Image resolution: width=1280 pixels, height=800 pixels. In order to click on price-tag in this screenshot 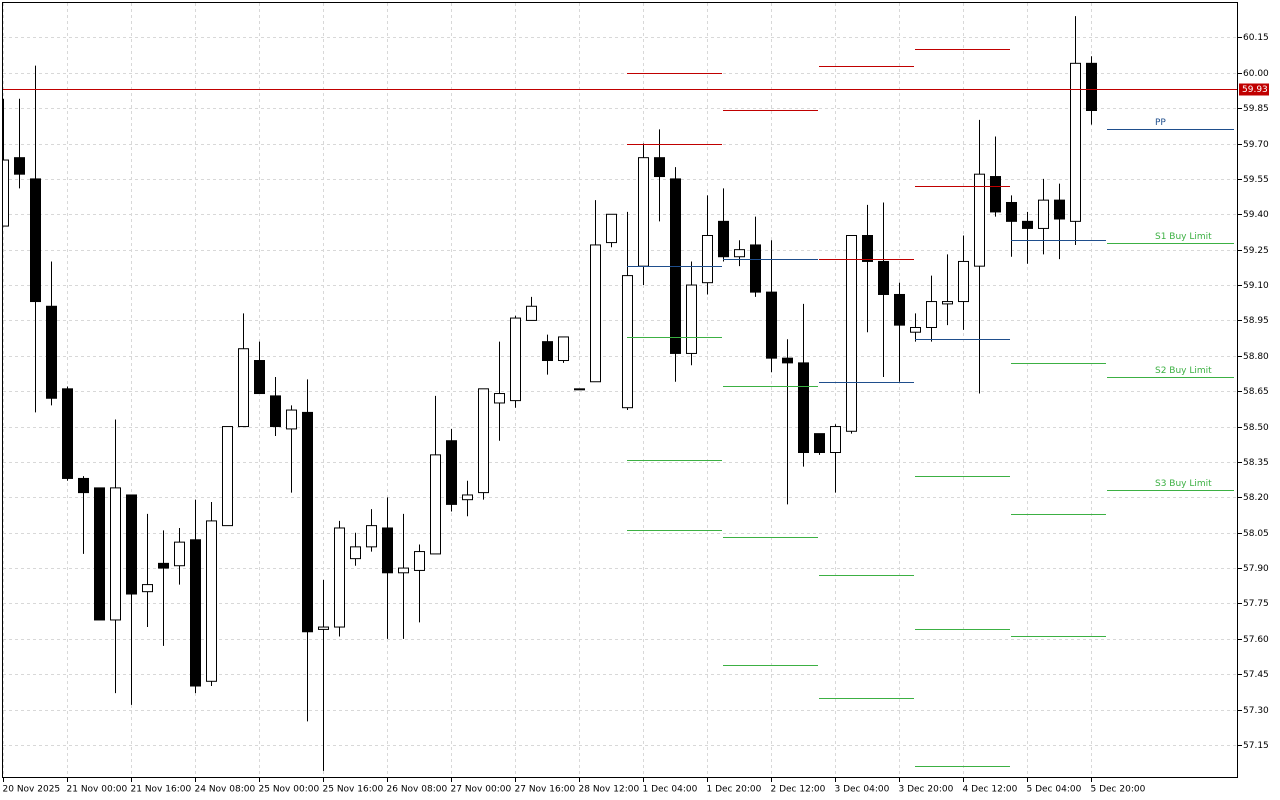, I will do `click(1254, 89)`.